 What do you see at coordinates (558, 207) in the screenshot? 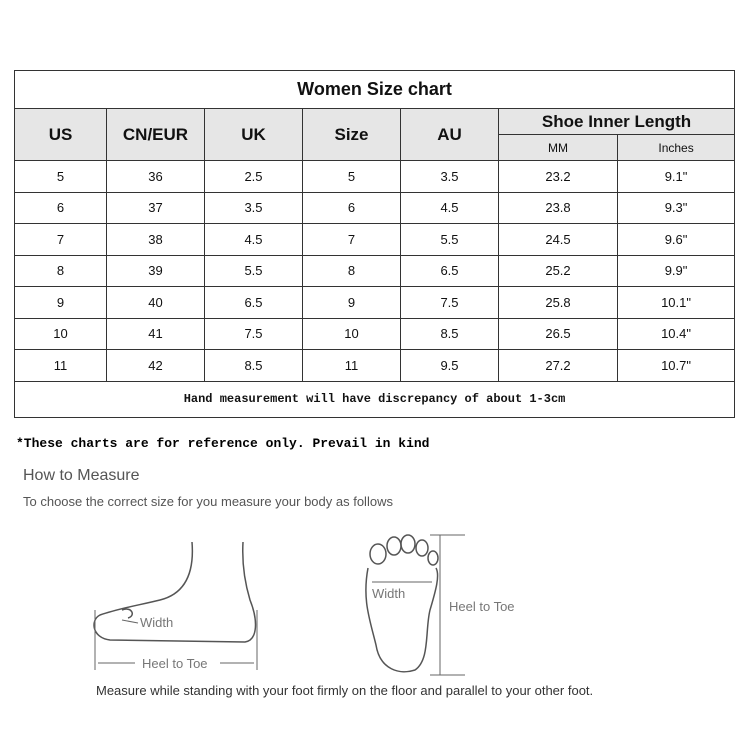
I see `table-cell: 23.8` at bounding box center [558, 207].